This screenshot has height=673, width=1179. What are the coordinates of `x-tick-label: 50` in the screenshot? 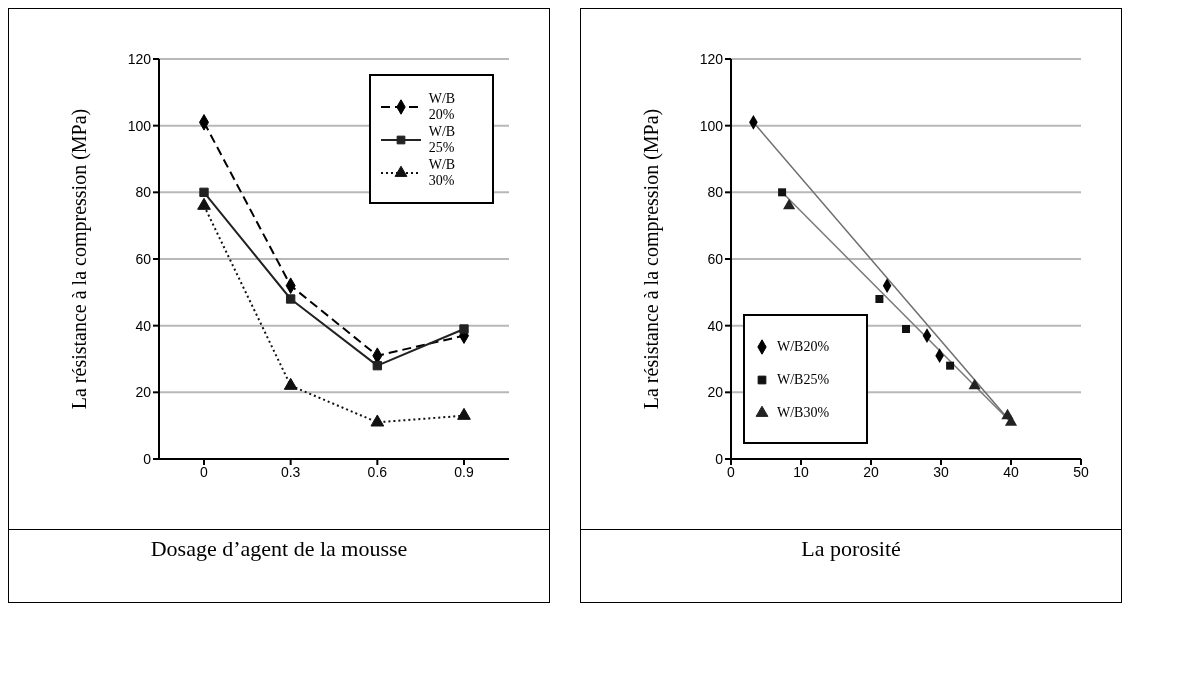 It's located at (1081, 471).